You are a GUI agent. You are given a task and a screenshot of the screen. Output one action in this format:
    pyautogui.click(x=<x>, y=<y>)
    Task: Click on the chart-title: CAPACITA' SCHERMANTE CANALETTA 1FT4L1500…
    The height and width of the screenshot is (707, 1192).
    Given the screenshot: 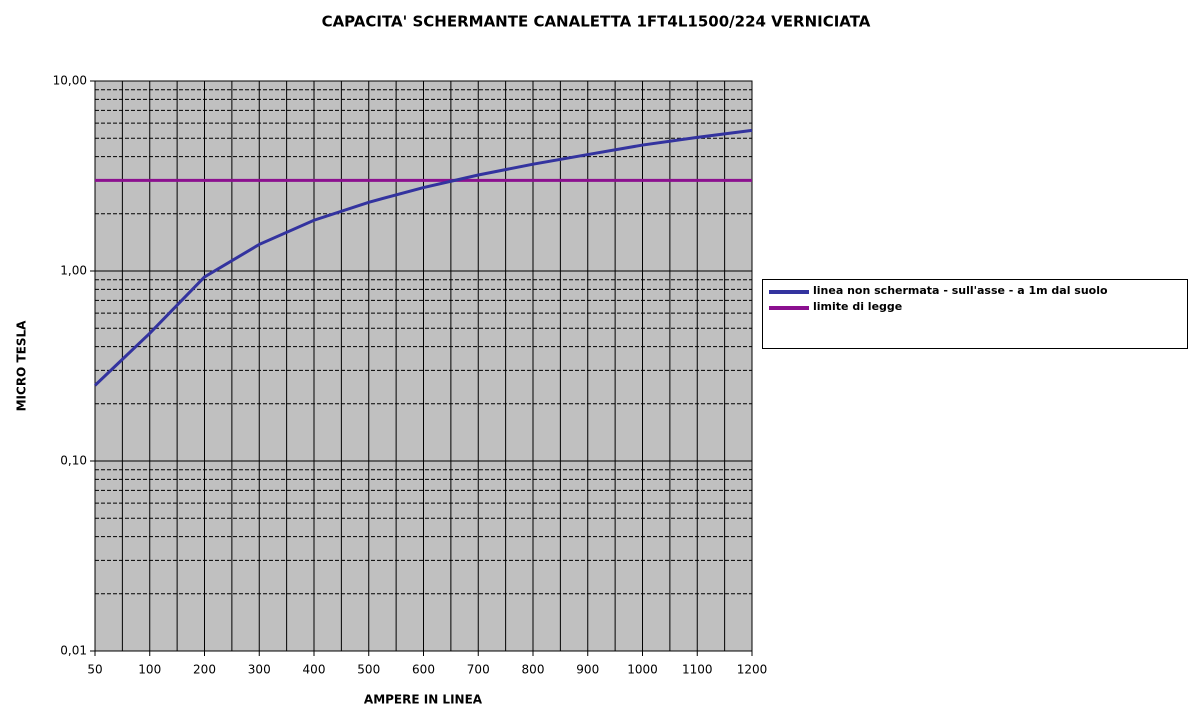 What is the action you would take?
    pyautogui.click(x=596, y=22)
    